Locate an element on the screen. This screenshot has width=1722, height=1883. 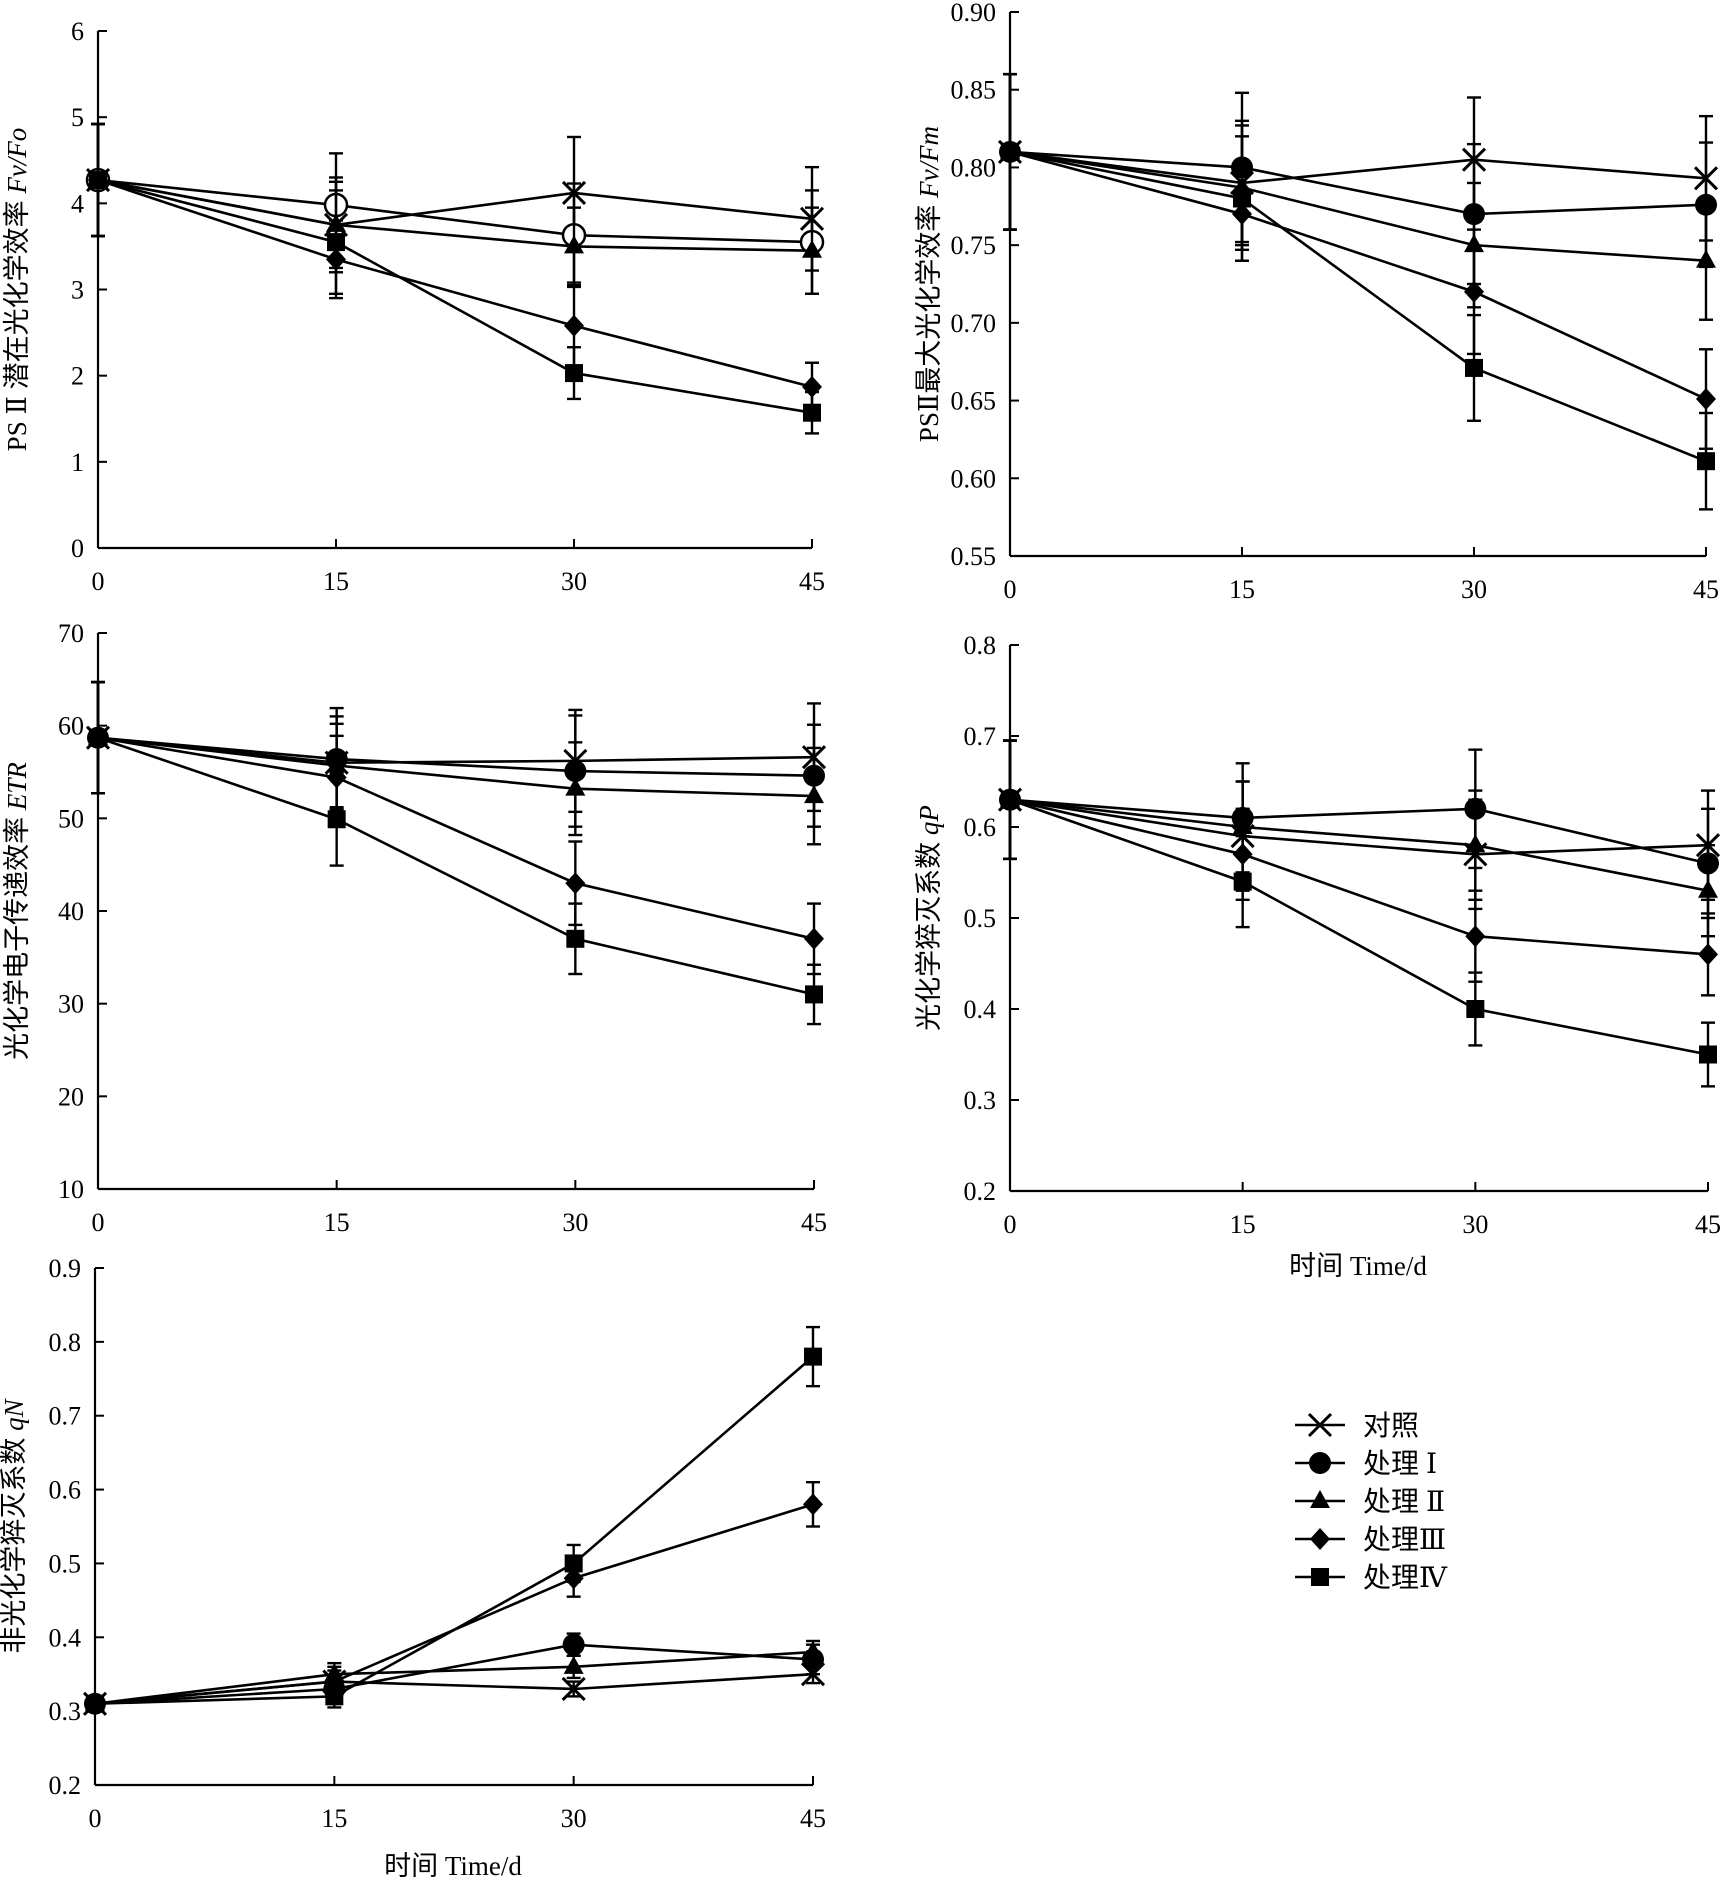
y-tick-label: 5 is located at coordinates (77, 117).